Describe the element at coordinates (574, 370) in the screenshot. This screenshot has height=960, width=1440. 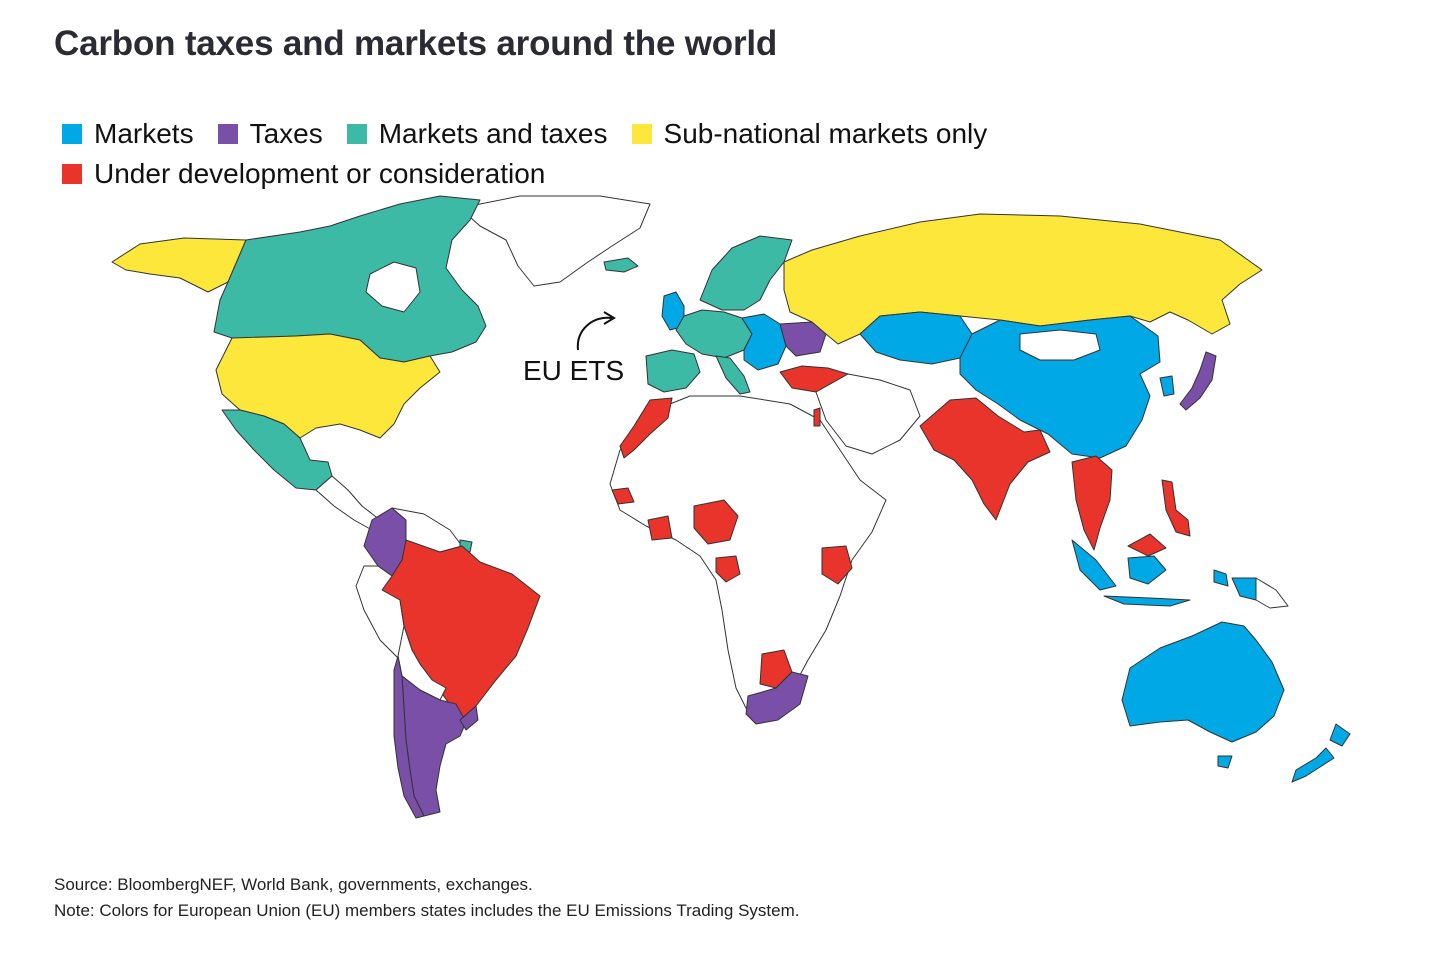
I see `eu-ets-label: EU ETS` at that location.